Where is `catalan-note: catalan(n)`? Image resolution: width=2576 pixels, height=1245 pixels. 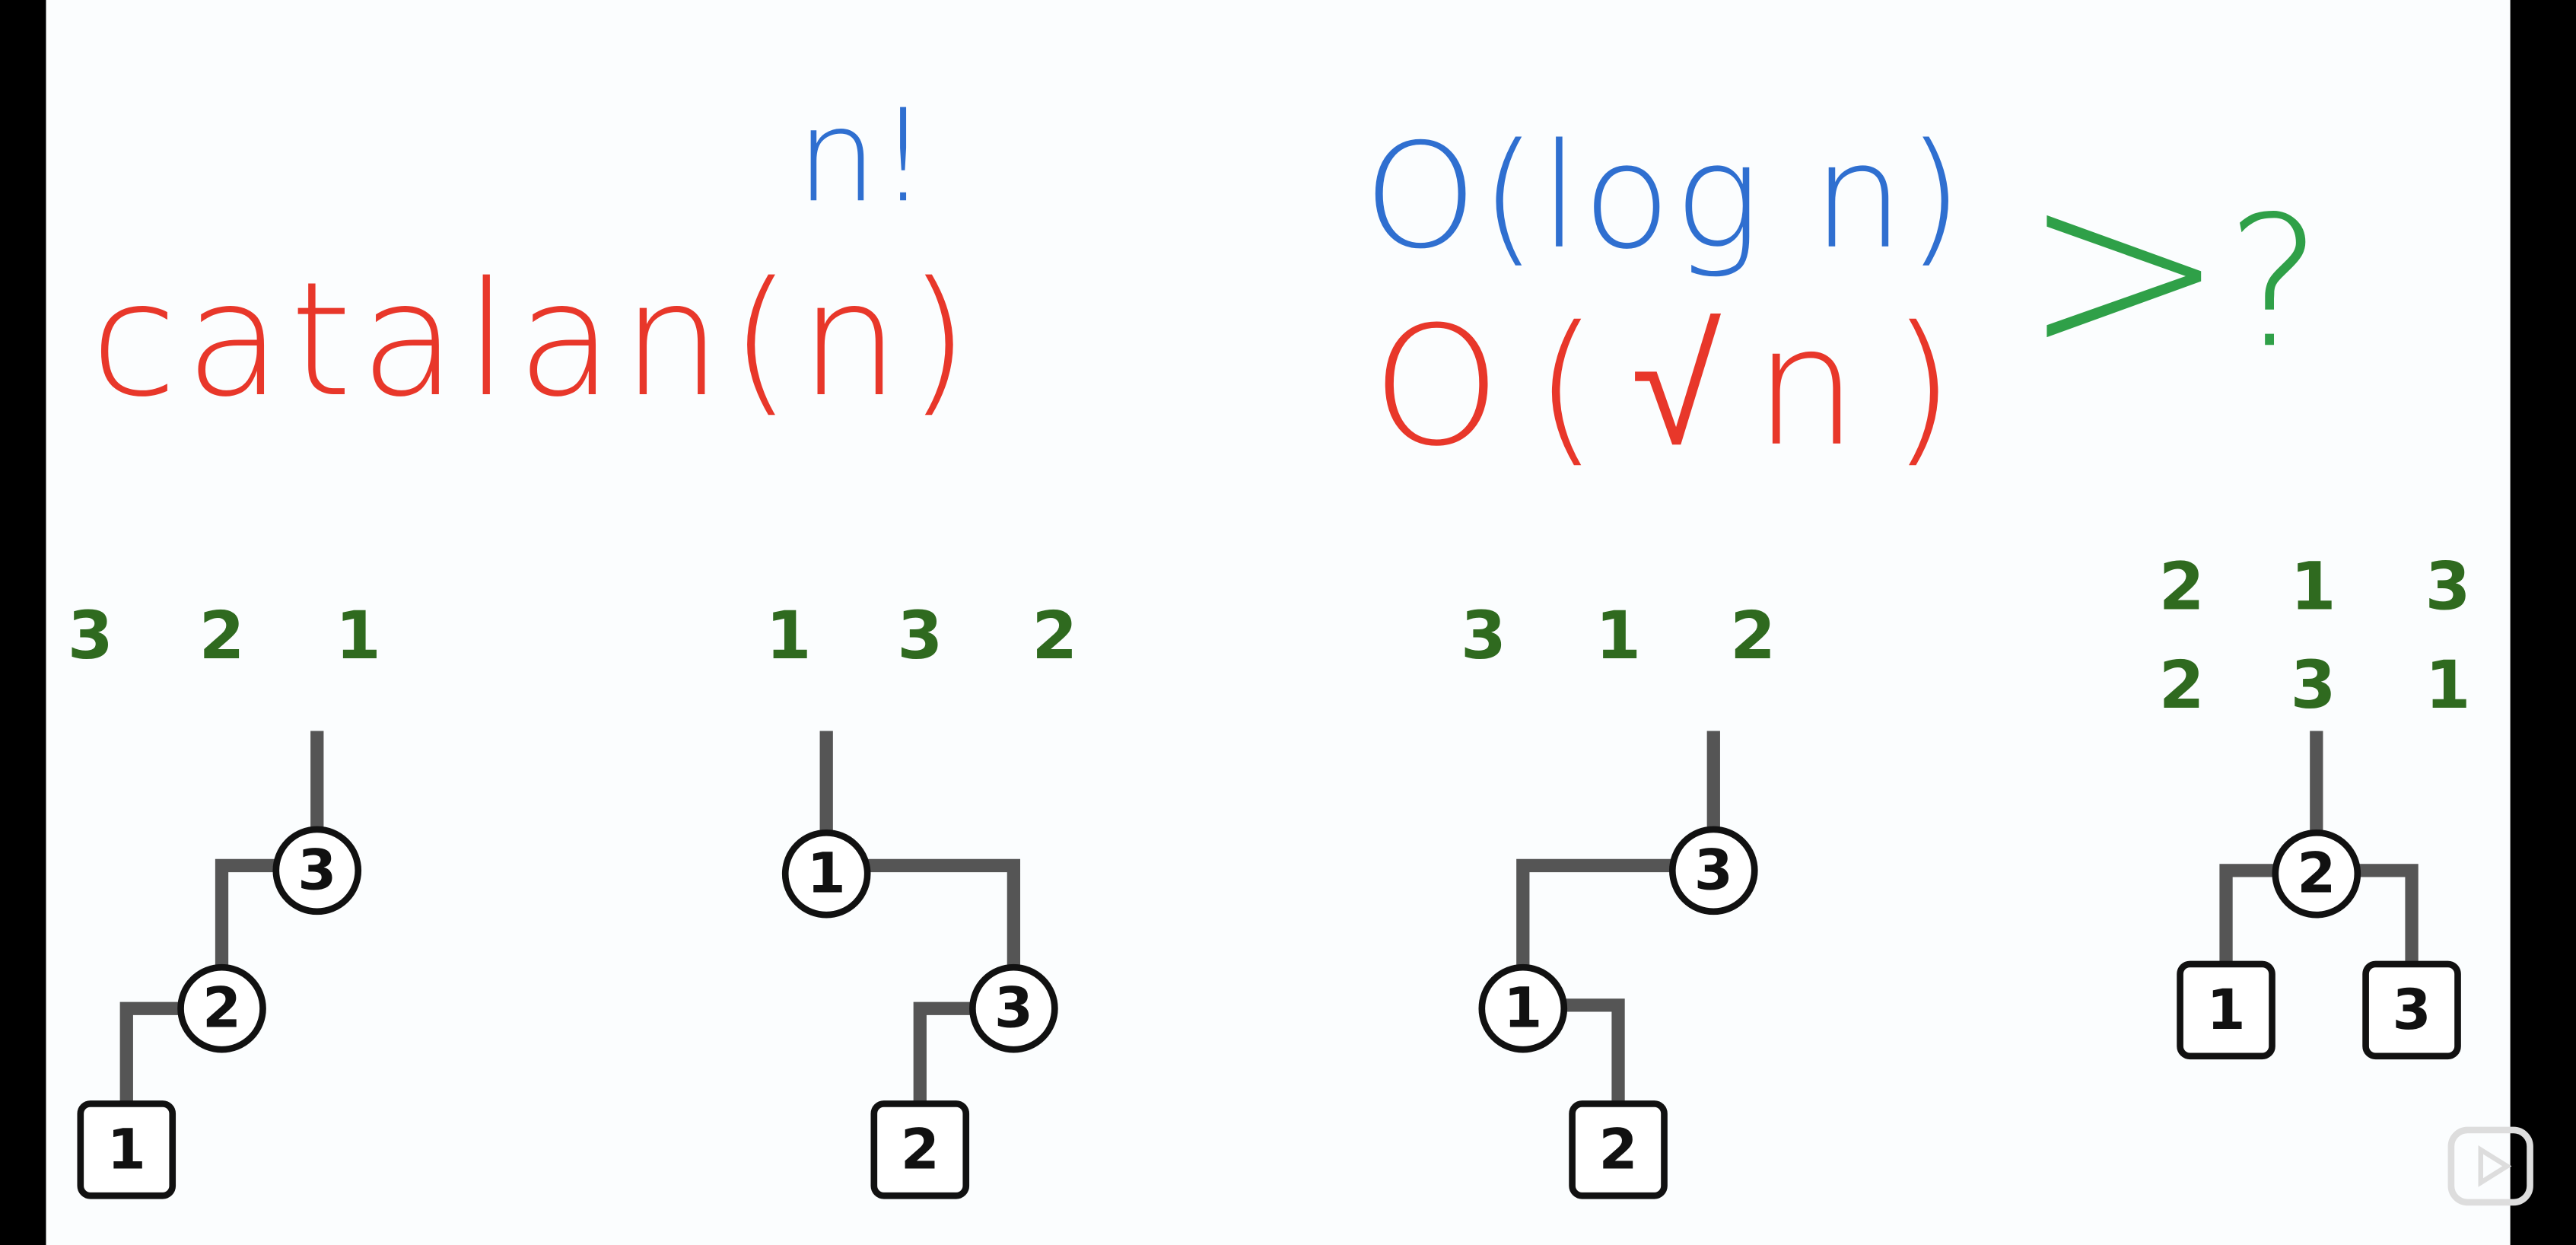
catalan-note: catalan(n) is located at coordinates (530, 339).